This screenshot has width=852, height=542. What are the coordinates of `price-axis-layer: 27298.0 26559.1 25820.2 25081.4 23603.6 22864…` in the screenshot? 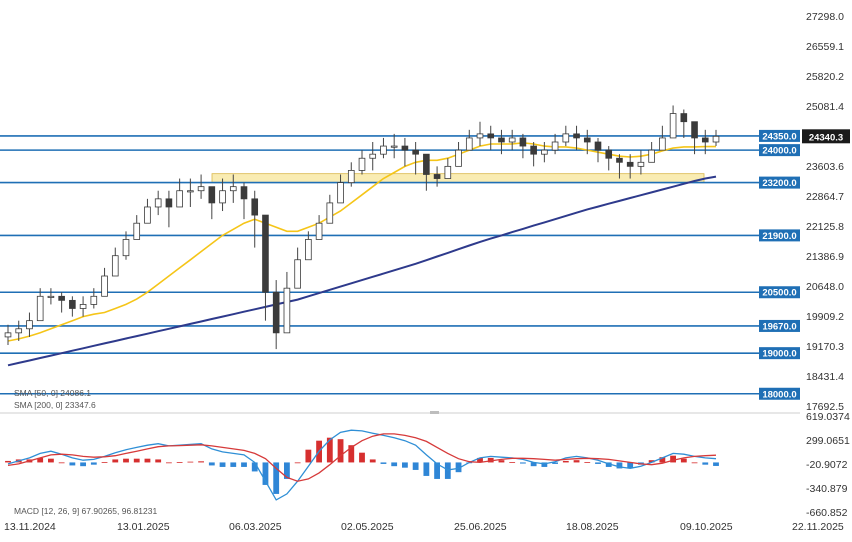 It's located at (826, 265).